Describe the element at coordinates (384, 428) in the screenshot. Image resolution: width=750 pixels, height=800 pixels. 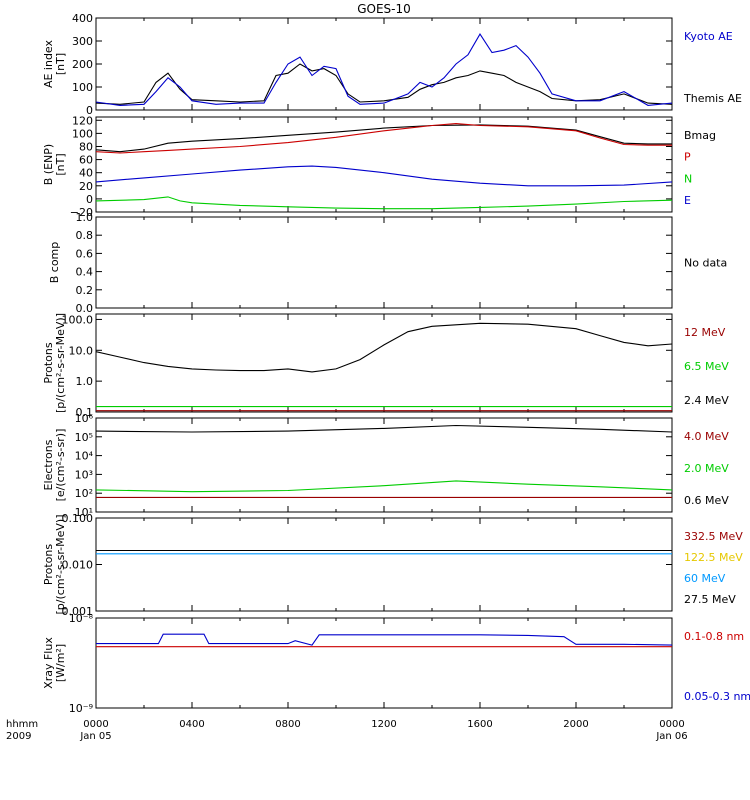
I see `series-line-0-6-mev` at that location.